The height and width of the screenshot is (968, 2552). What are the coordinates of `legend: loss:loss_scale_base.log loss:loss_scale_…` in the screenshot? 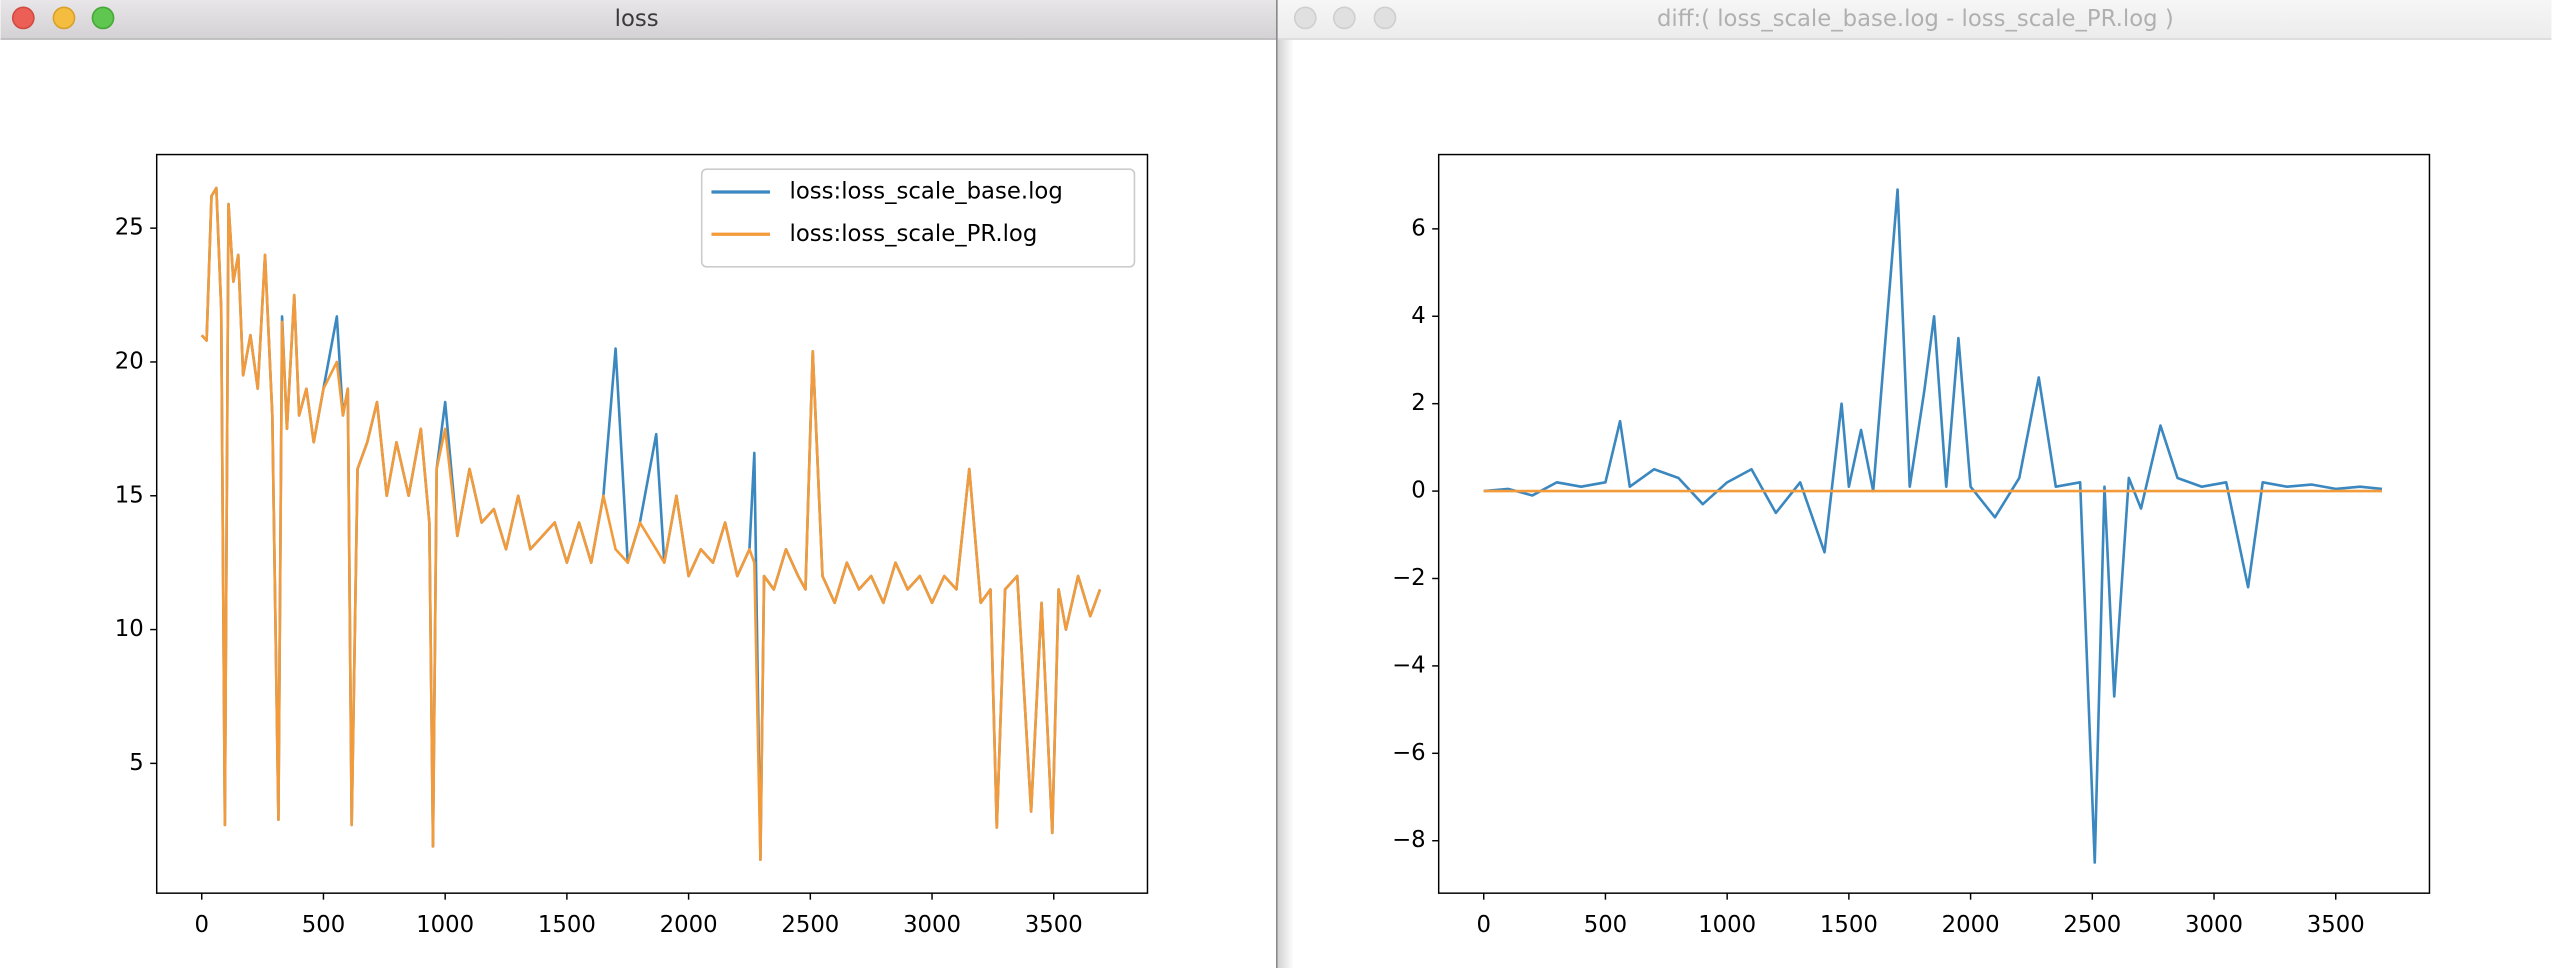 It's located at (918, 218).